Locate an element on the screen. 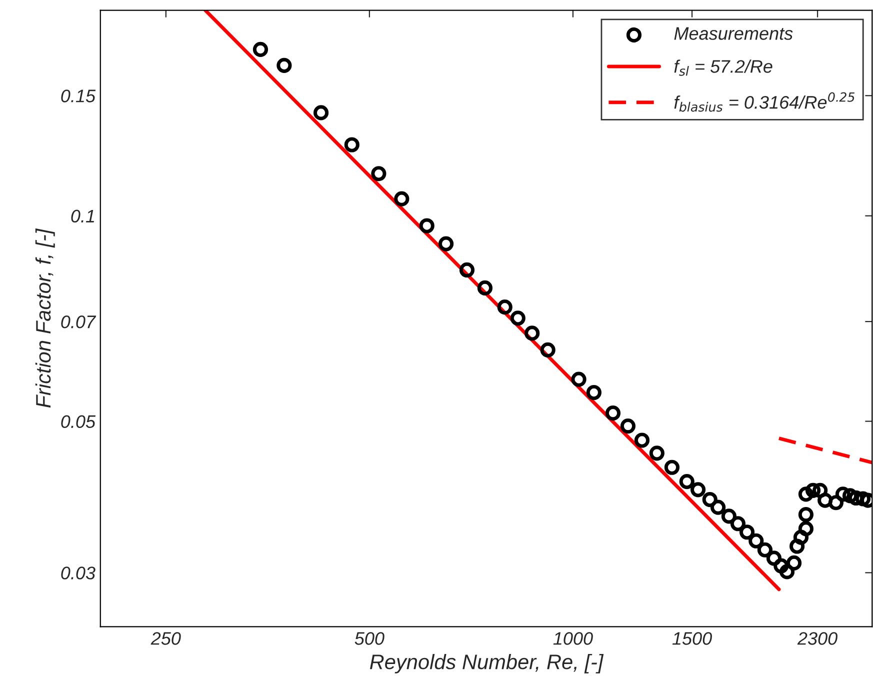 This screenshot has height=691, width=873. x-tick-label: 1000 is located at coordinates (573, 638).